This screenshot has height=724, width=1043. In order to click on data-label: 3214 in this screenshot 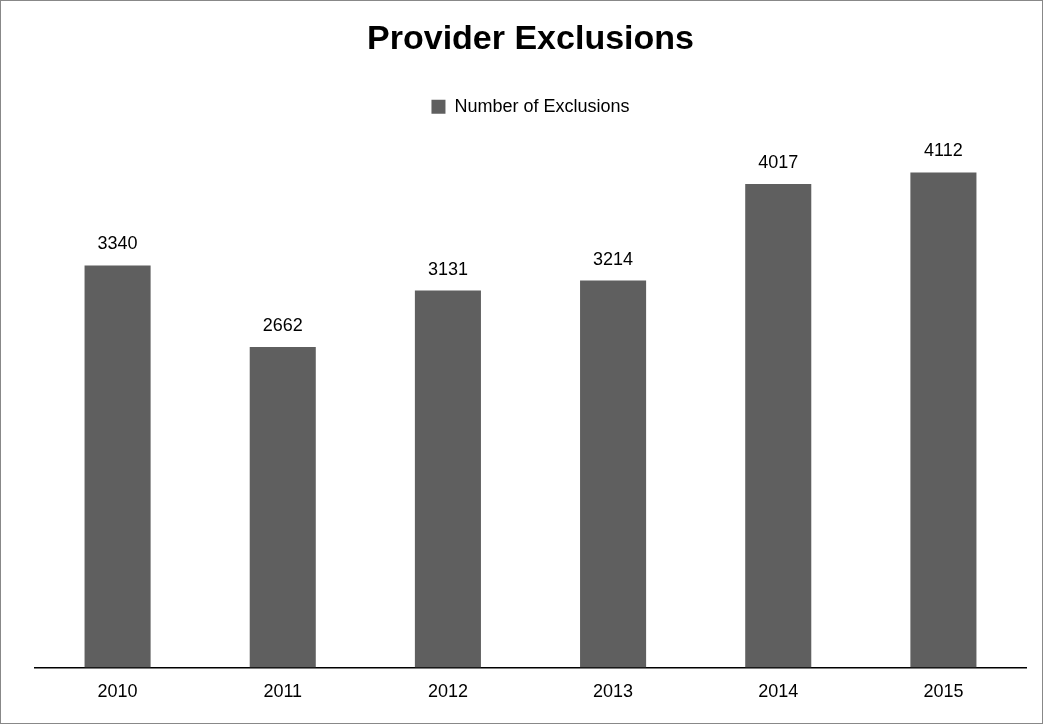, I will do `click(613, 258)`.